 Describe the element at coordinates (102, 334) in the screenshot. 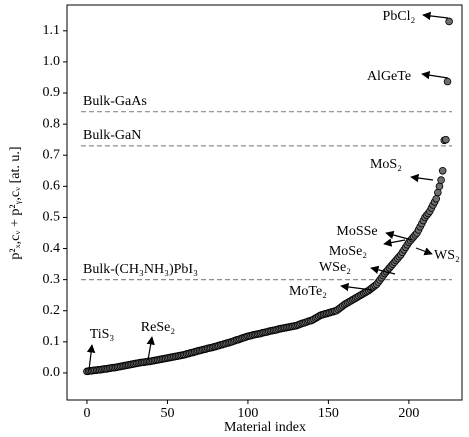

I see `annotation-label: TiS₃` at that location.